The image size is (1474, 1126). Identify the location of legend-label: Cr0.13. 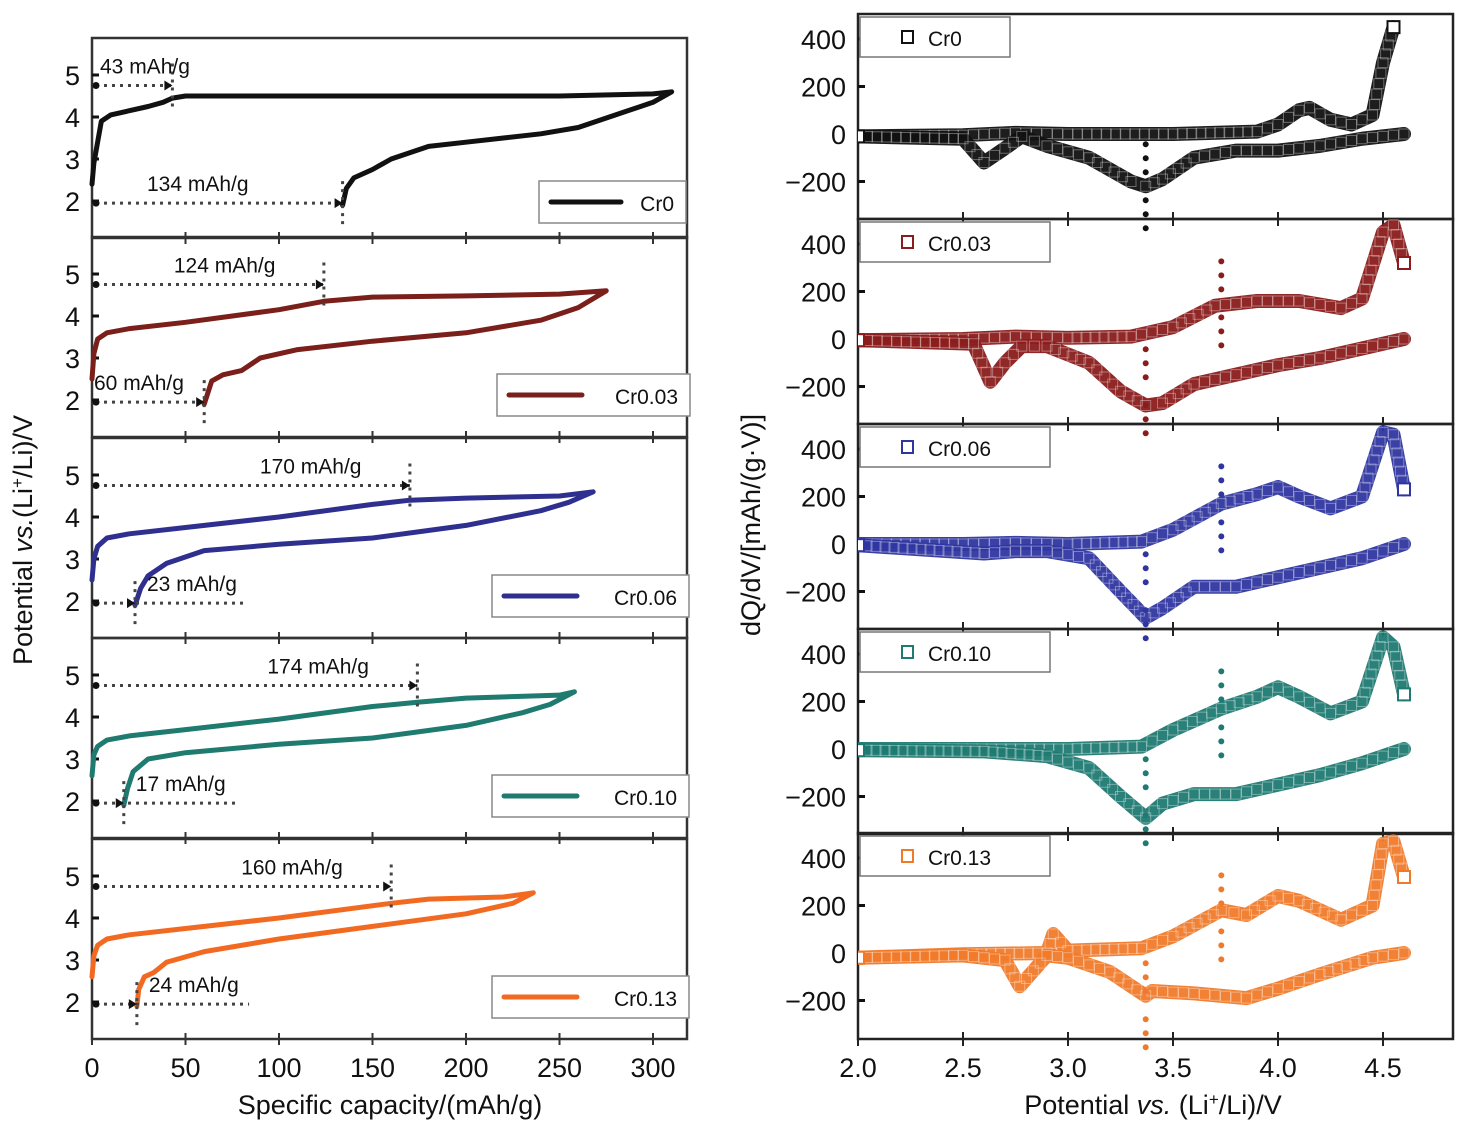
(959, 858).